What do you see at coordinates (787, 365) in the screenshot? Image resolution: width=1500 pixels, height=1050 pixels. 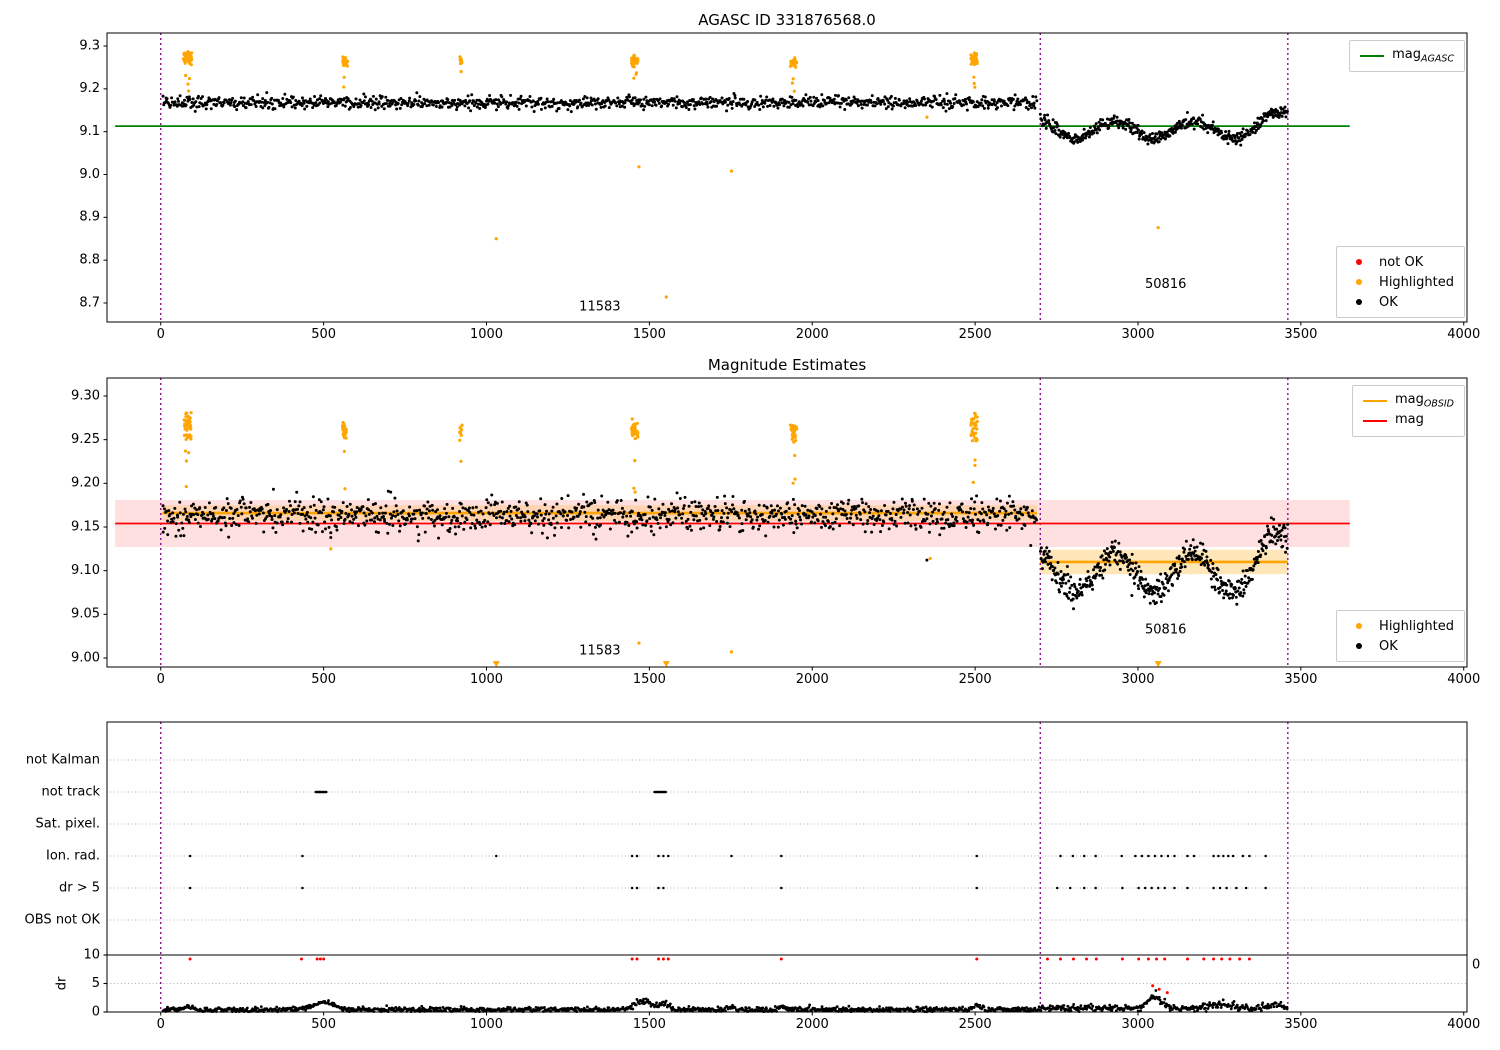 I see `middle-plot-title: Magnitude Estimates` at bounding box center [787, 365].